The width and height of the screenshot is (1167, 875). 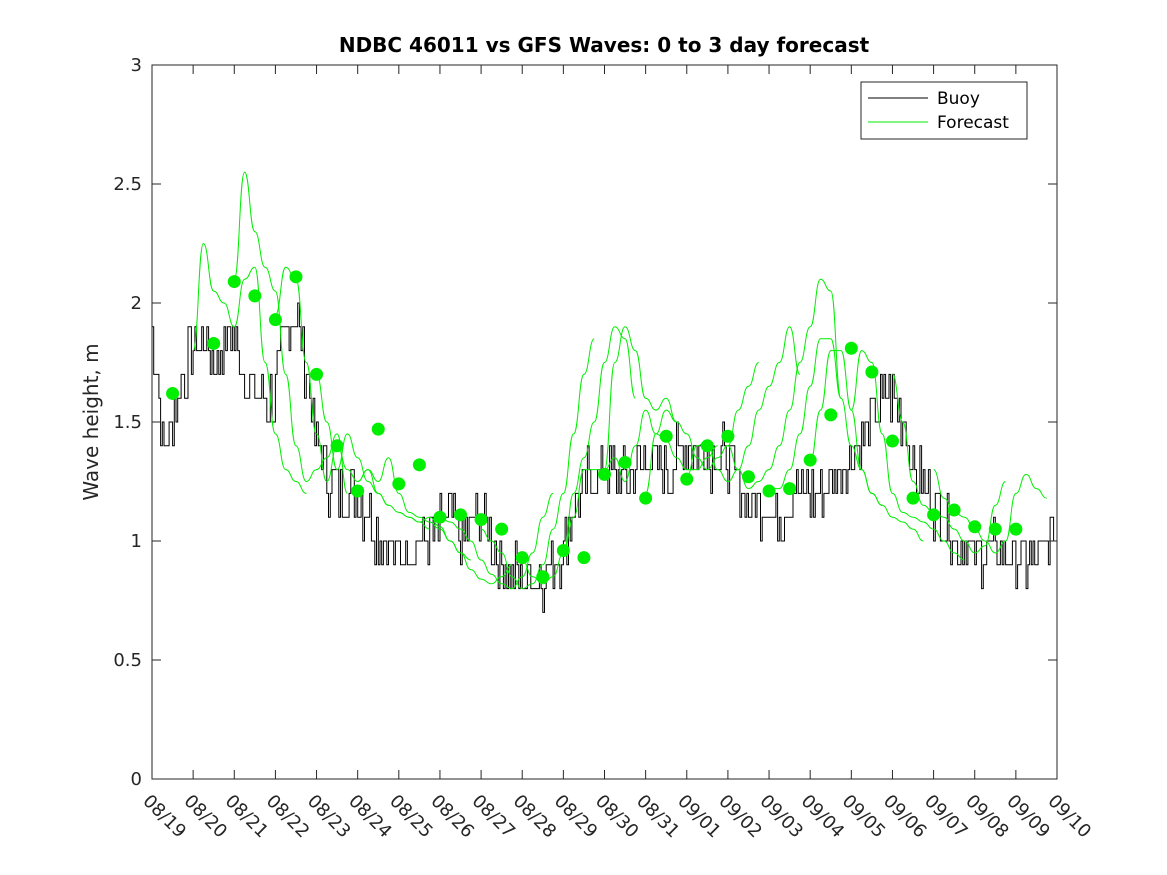 What do you see at coordinates (958, 99) in the screenshot?
I see `legend-label-buoy: Buoy` at bounding box center [958, 99].